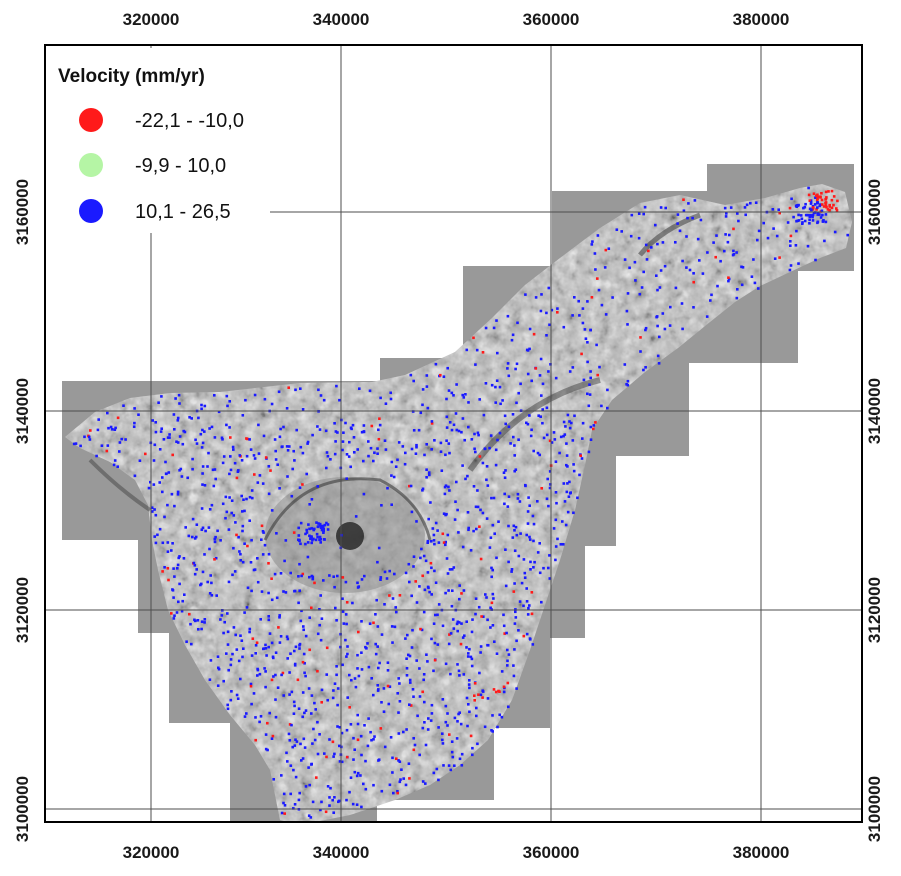 This screenshot has height=876, width=901. Describe the element at coordinates (874, 610) in the screenshot. I see `y-tick-label: 3120000` at that location.